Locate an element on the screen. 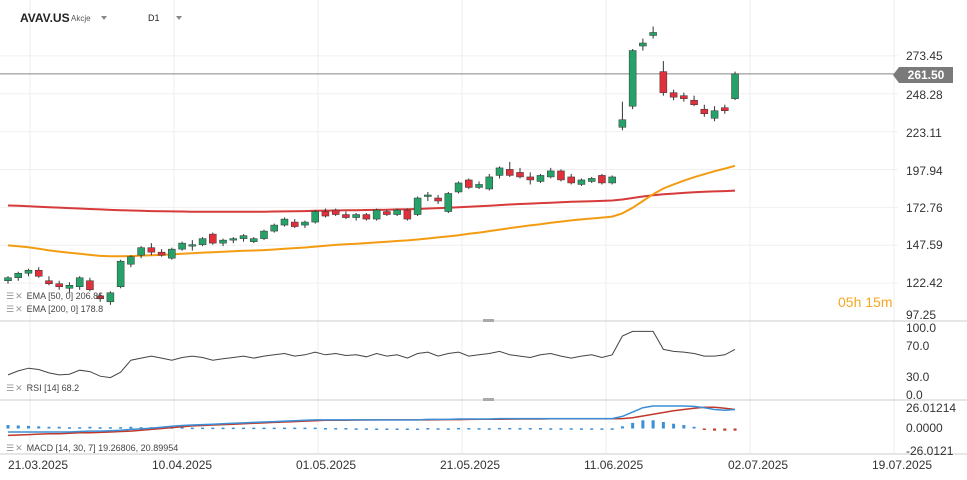 This screenshot has width=967, height=480. legend-ema50: ☰✕ EMA [50, 0] 206.86 is located at coordinates (54, 296).